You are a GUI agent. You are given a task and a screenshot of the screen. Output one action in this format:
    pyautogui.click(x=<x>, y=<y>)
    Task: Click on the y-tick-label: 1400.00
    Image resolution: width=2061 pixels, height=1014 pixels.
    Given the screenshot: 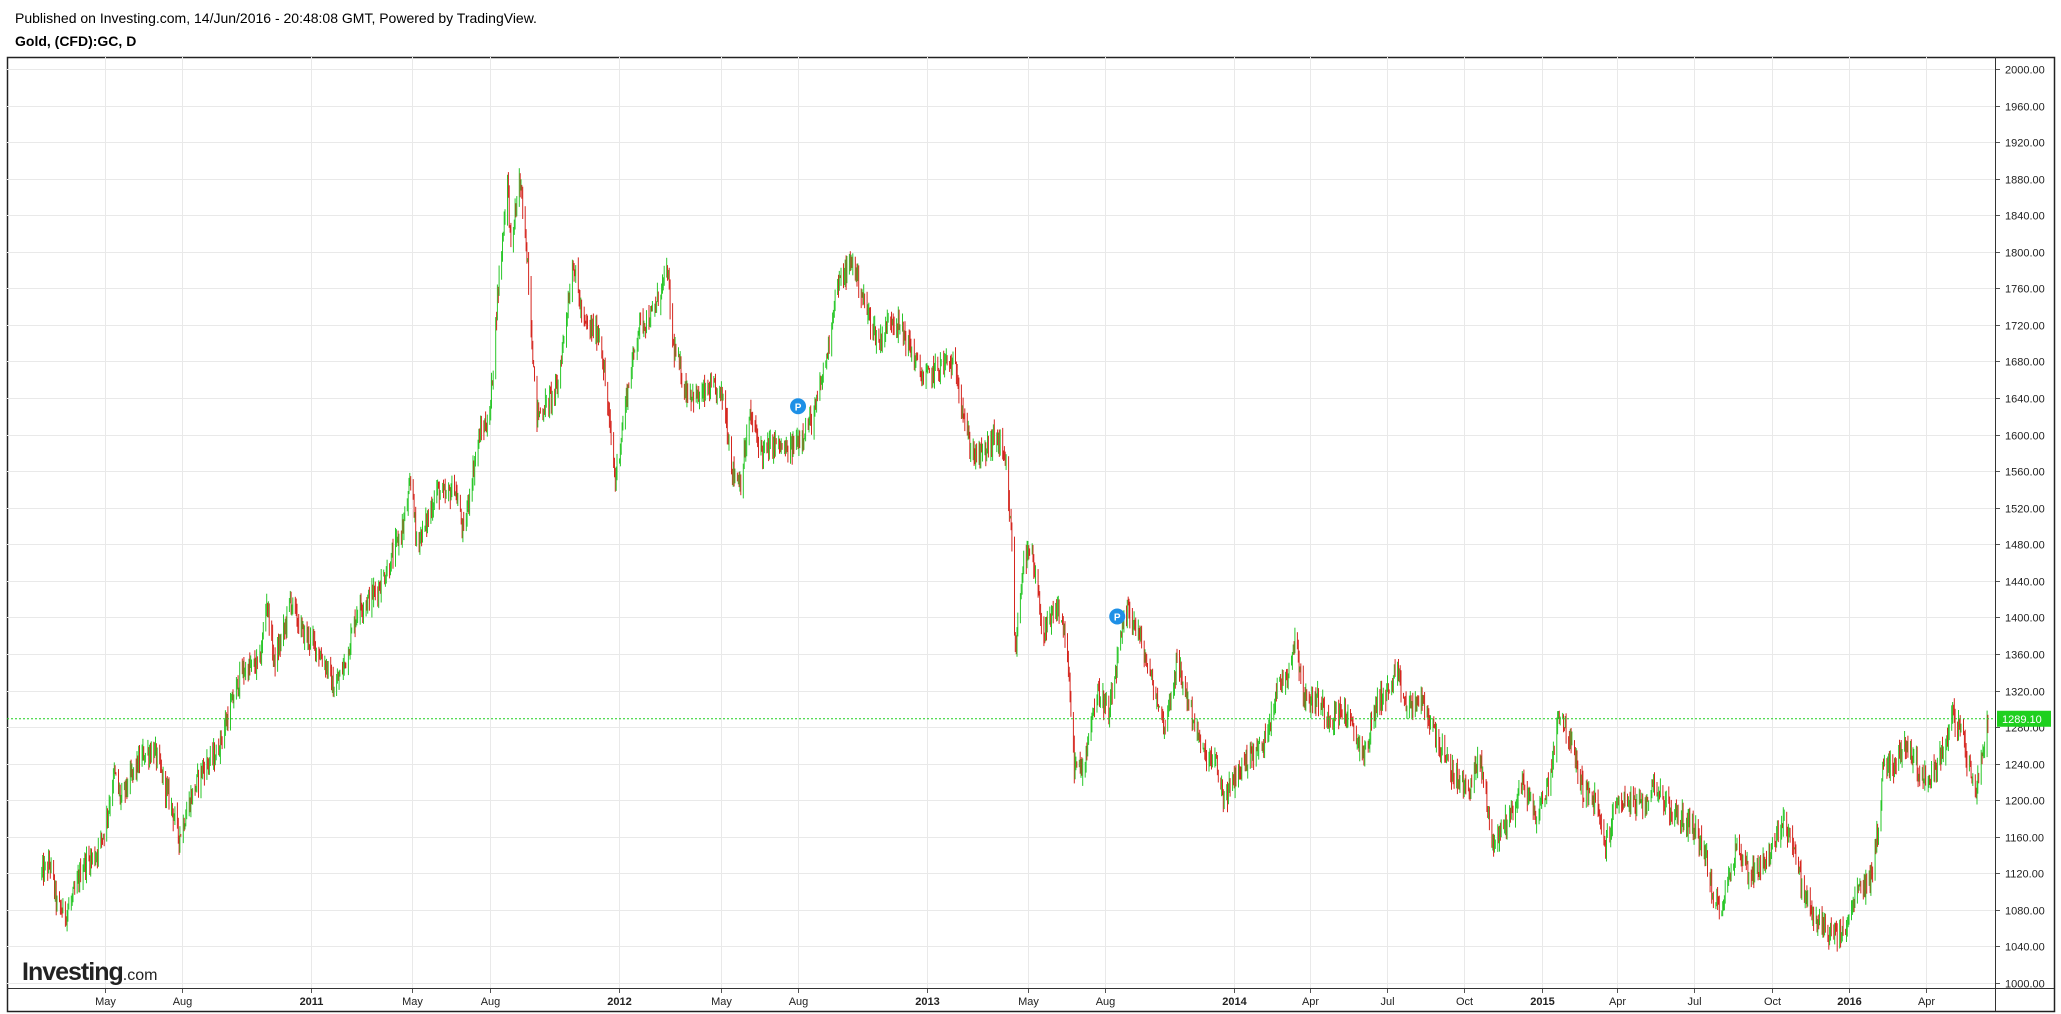 What is the action you would take?
    pyautogui.click(x=2025, y=619)
    